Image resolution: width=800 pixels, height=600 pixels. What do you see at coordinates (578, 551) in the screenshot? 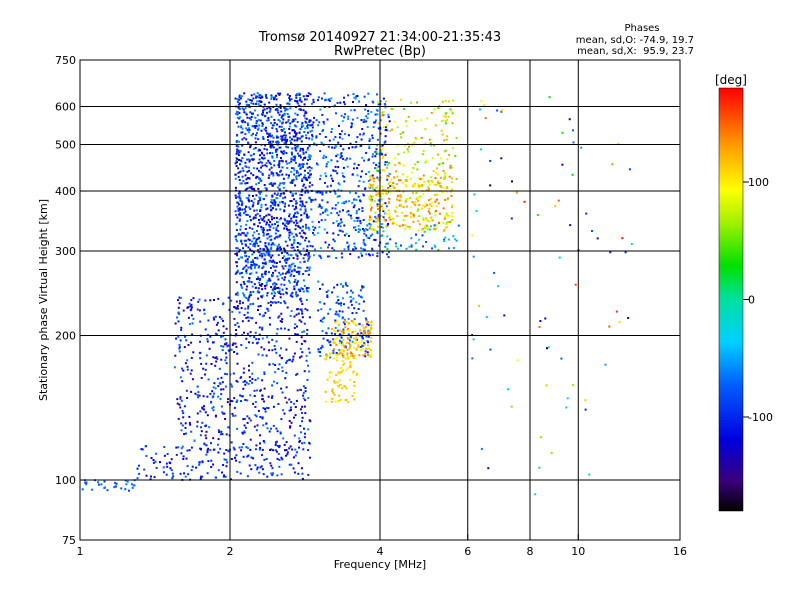
I see `x-tick-label: 10` at bounding box center [578, 551].